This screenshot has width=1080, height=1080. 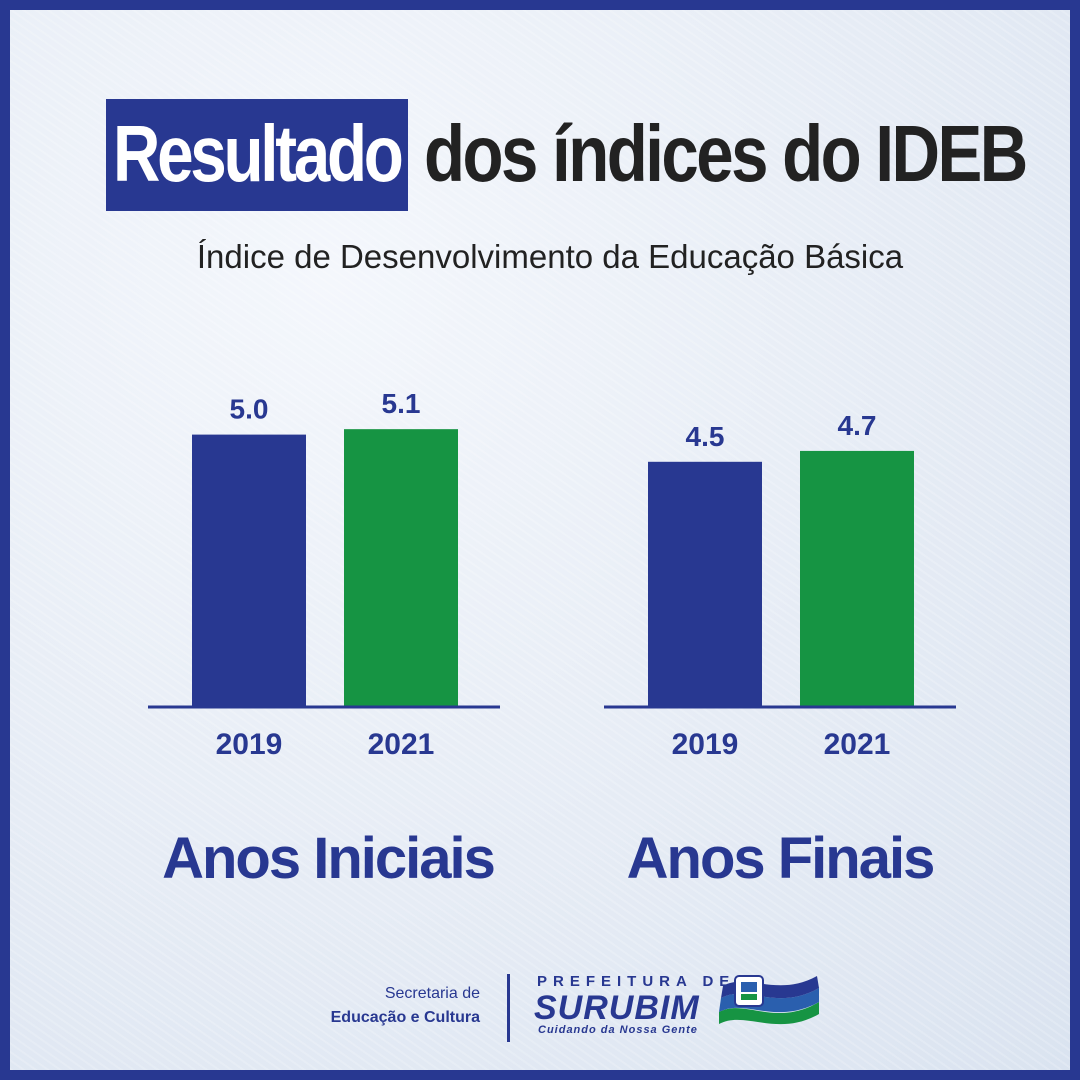 What do you see at coordinates (618, 1030) in the screenshot?
I see `logo-tagline: Cuidando da Nossa Gente` at bounding box center [618, 1030].